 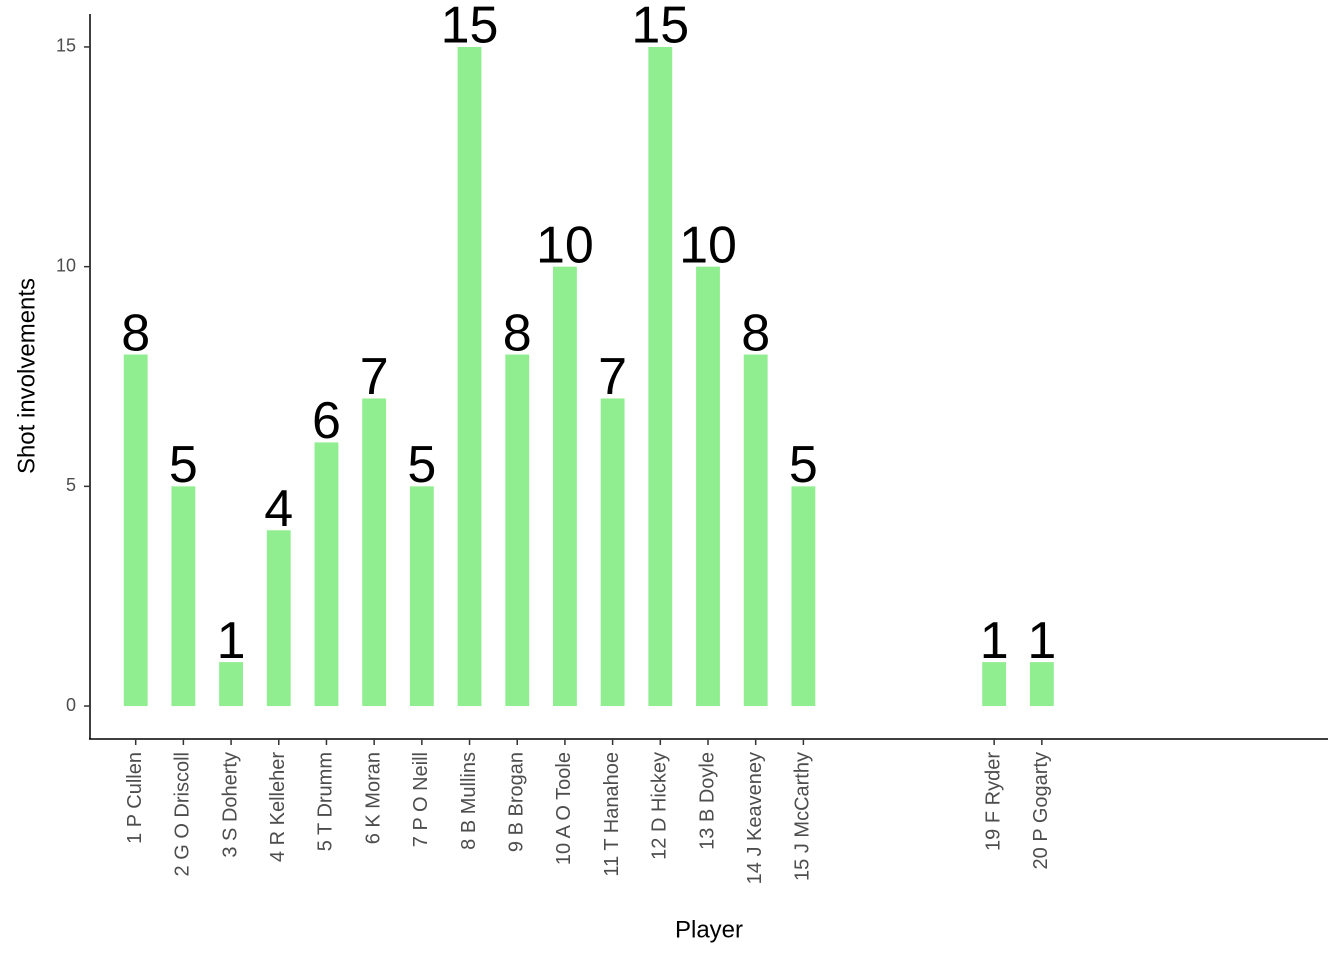 I want to click on x-tick-label: 9 B Brogan, so click(x=517, y=802).